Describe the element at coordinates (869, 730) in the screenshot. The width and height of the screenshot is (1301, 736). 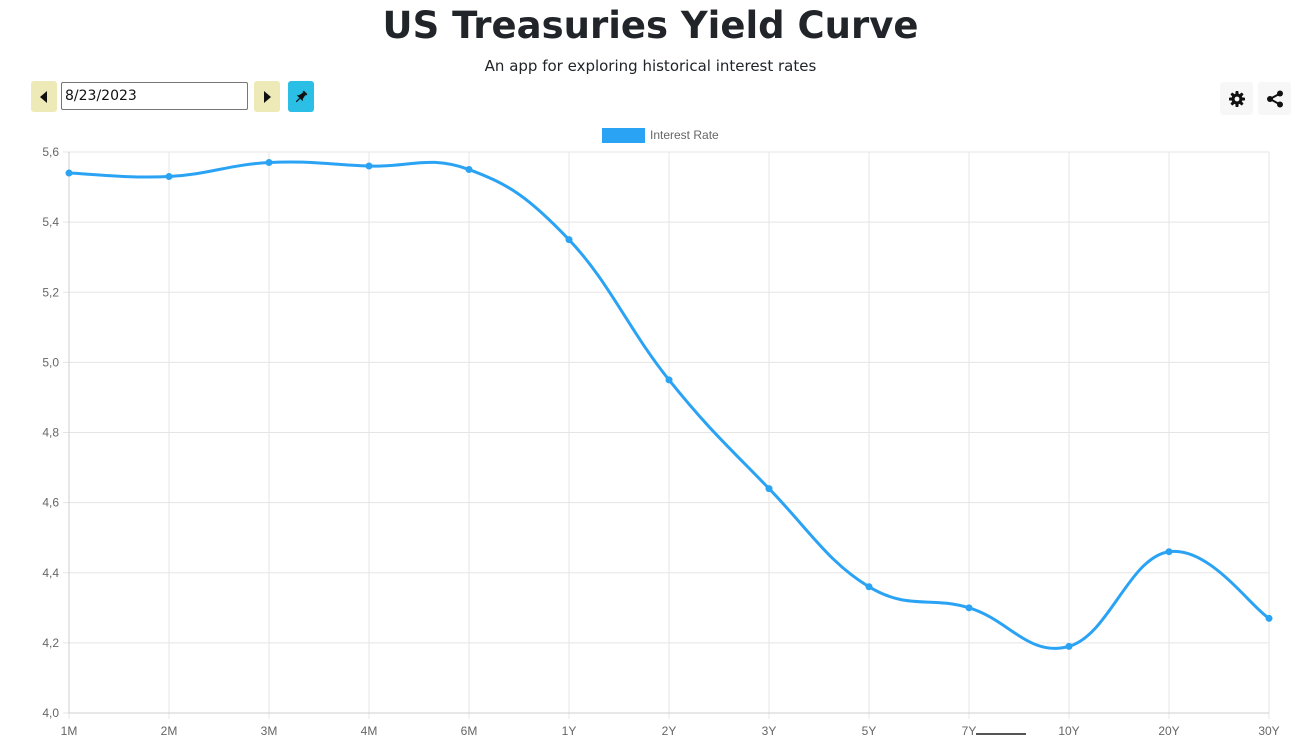
I see `x-tick-label: 5Y` at that location.